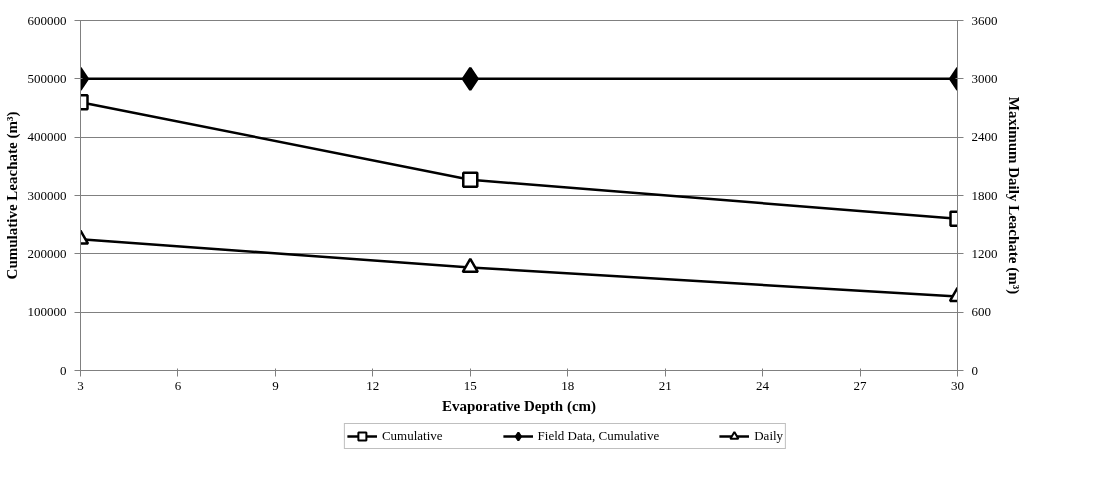  What do you see at coordinates (47, 253) in the screenshot?
I see `y-tick-label: 200000` at bounding box center [47, 253].